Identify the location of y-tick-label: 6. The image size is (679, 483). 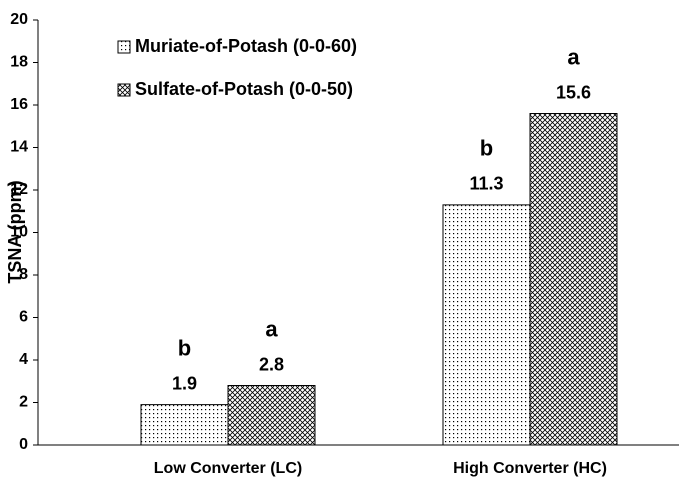
(23, 317).